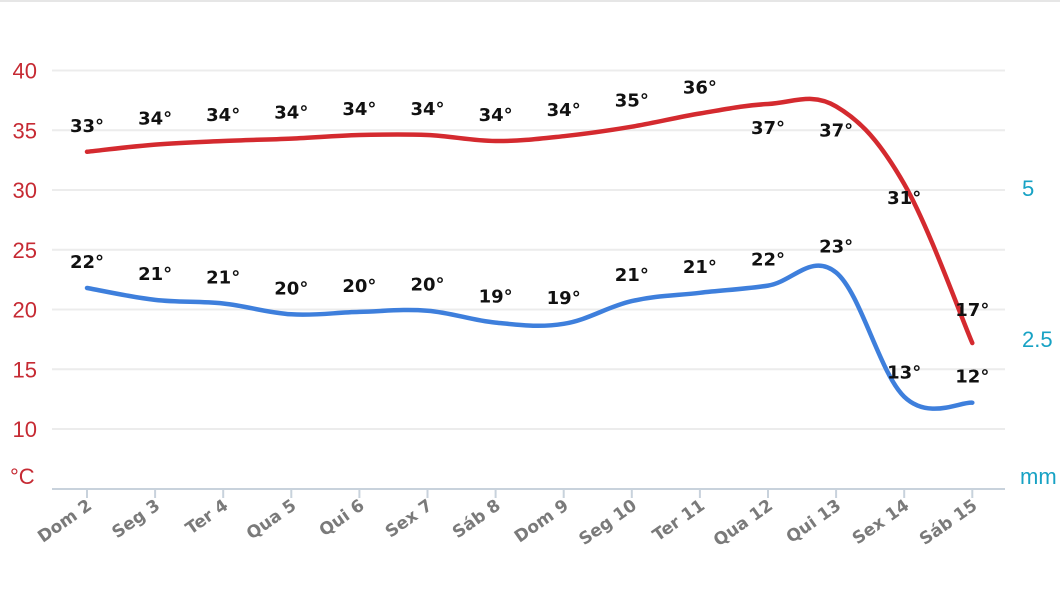 The height and width of the screenshot is (597, 1060). I want to click on y-right-tick-label: 5, so click(1028, 188).